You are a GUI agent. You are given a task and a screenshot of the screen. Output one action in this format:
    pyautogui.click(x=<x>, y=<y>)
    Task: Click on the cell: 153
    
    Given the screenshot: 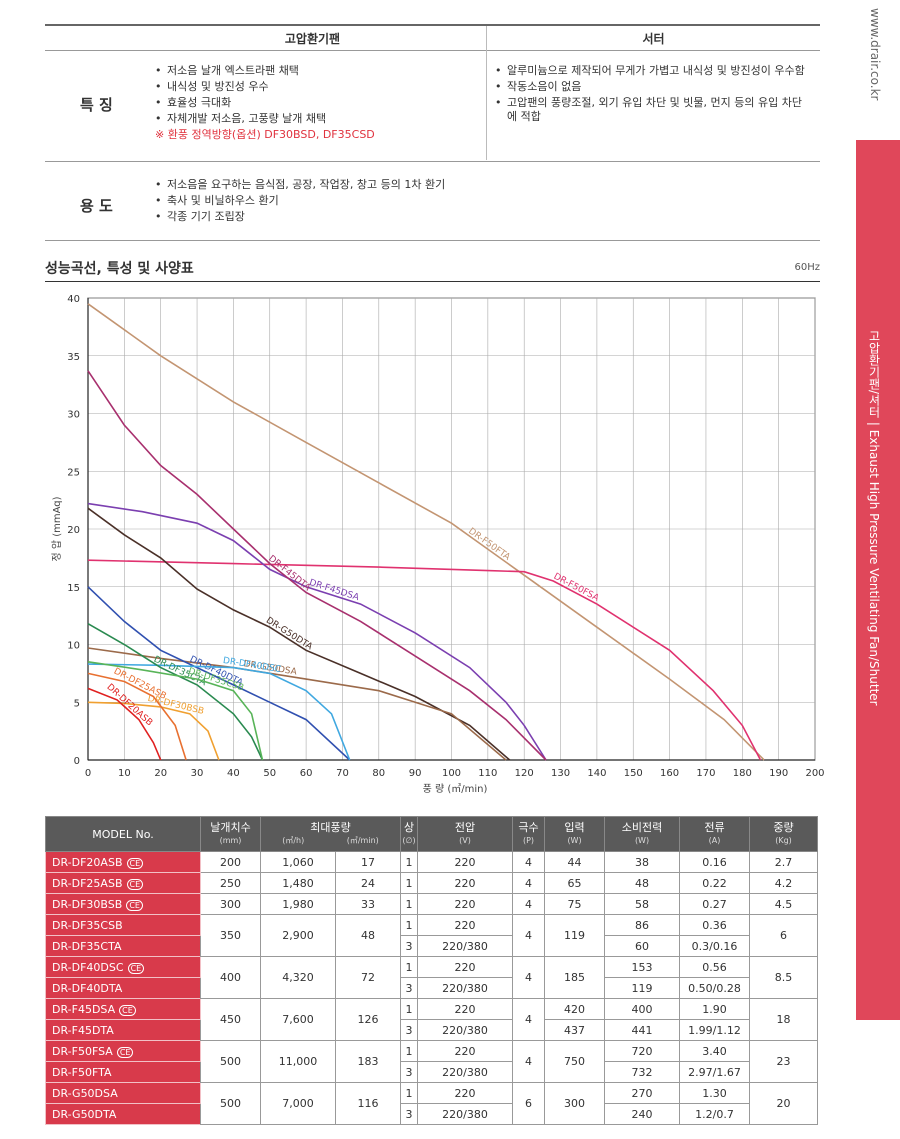 What is the action you would take?
    pyautogui.click(x=642, y=967)
    